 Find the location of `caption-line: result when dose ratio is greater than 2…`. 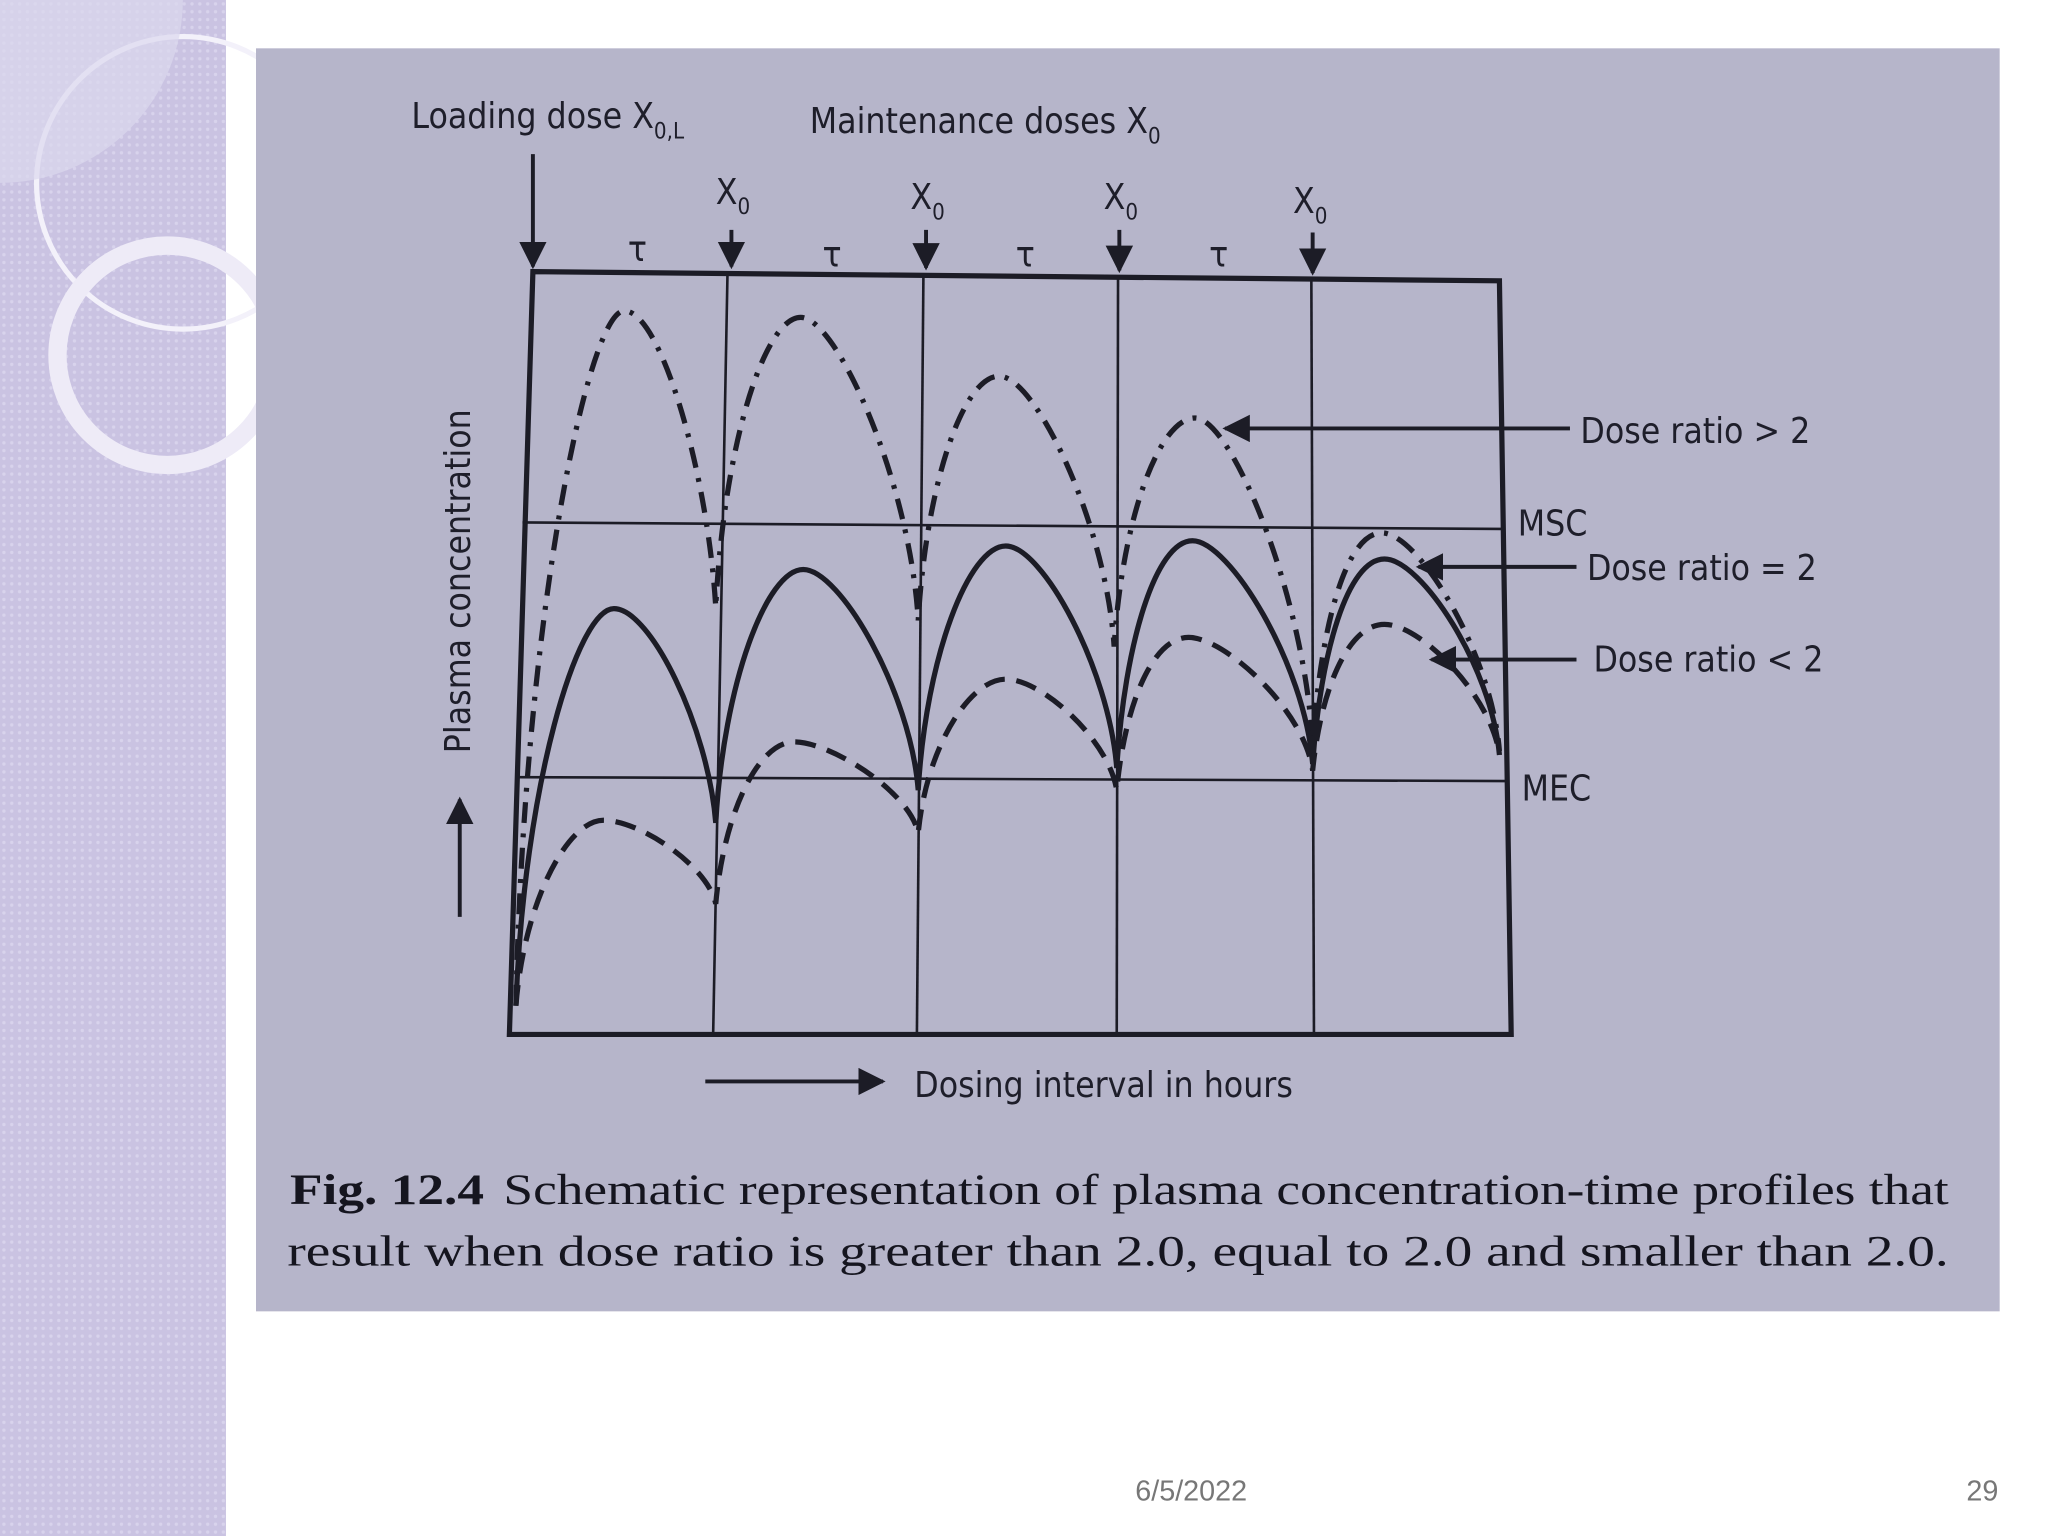

caption-line: result when dose ratio is greater than 2… is located at coordinates (1117, 1252).